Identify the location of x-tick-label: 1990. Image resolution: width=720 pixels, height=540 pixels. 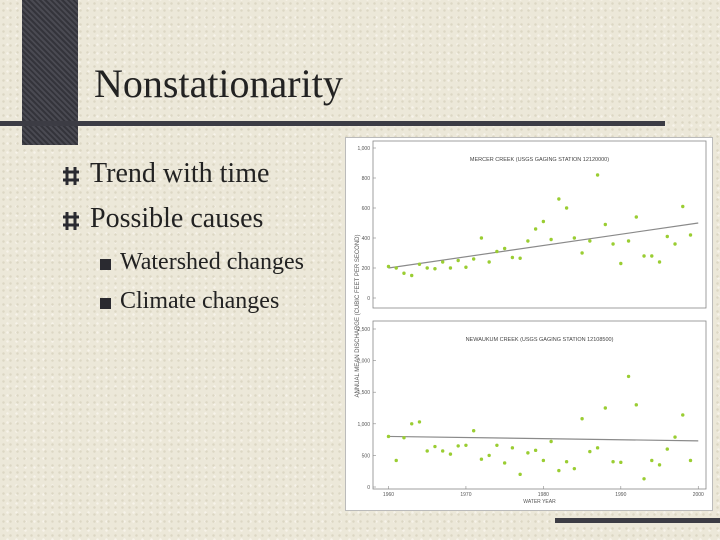
(620, 495).